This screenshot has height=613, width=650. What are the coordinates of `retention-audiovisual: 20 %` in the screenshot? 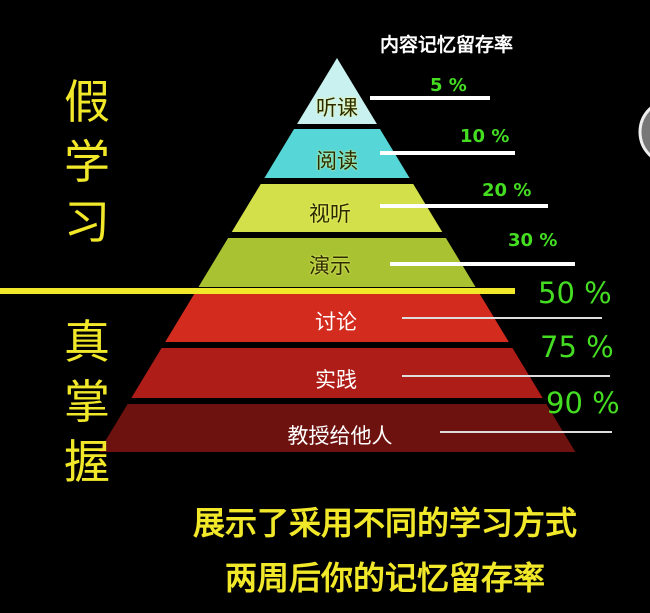 It's located at (507, 190).